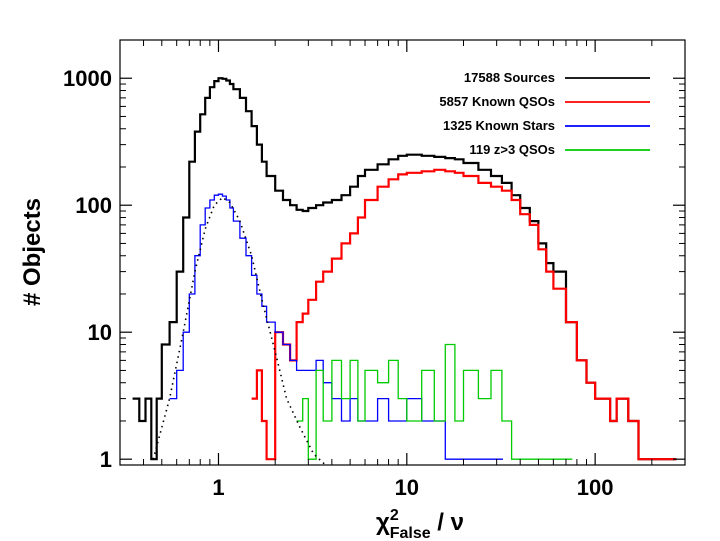  Describe the element at coordinates (32, 252) in the screenshot. I see `y-axis-label: # Objects` at that location.